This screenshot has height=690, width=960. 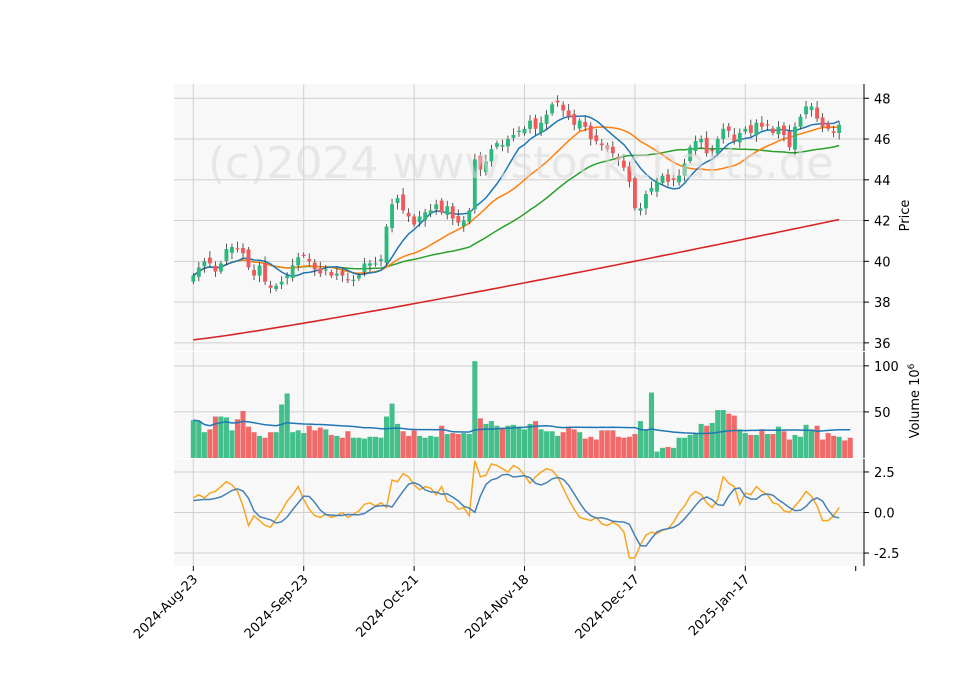 I want to click on xtick-label: 2024-Dec-17, so click(x=608, y=607).